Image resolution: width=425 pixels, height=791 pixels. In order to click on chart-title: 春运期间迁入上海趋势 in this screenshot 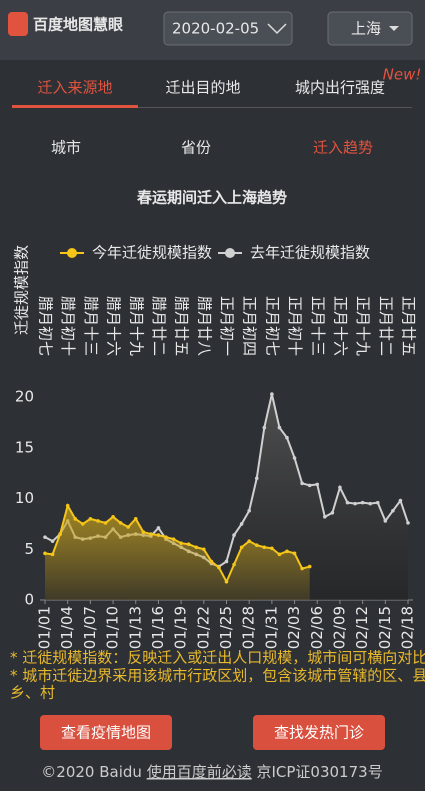, I will do `click(212, 198)`.